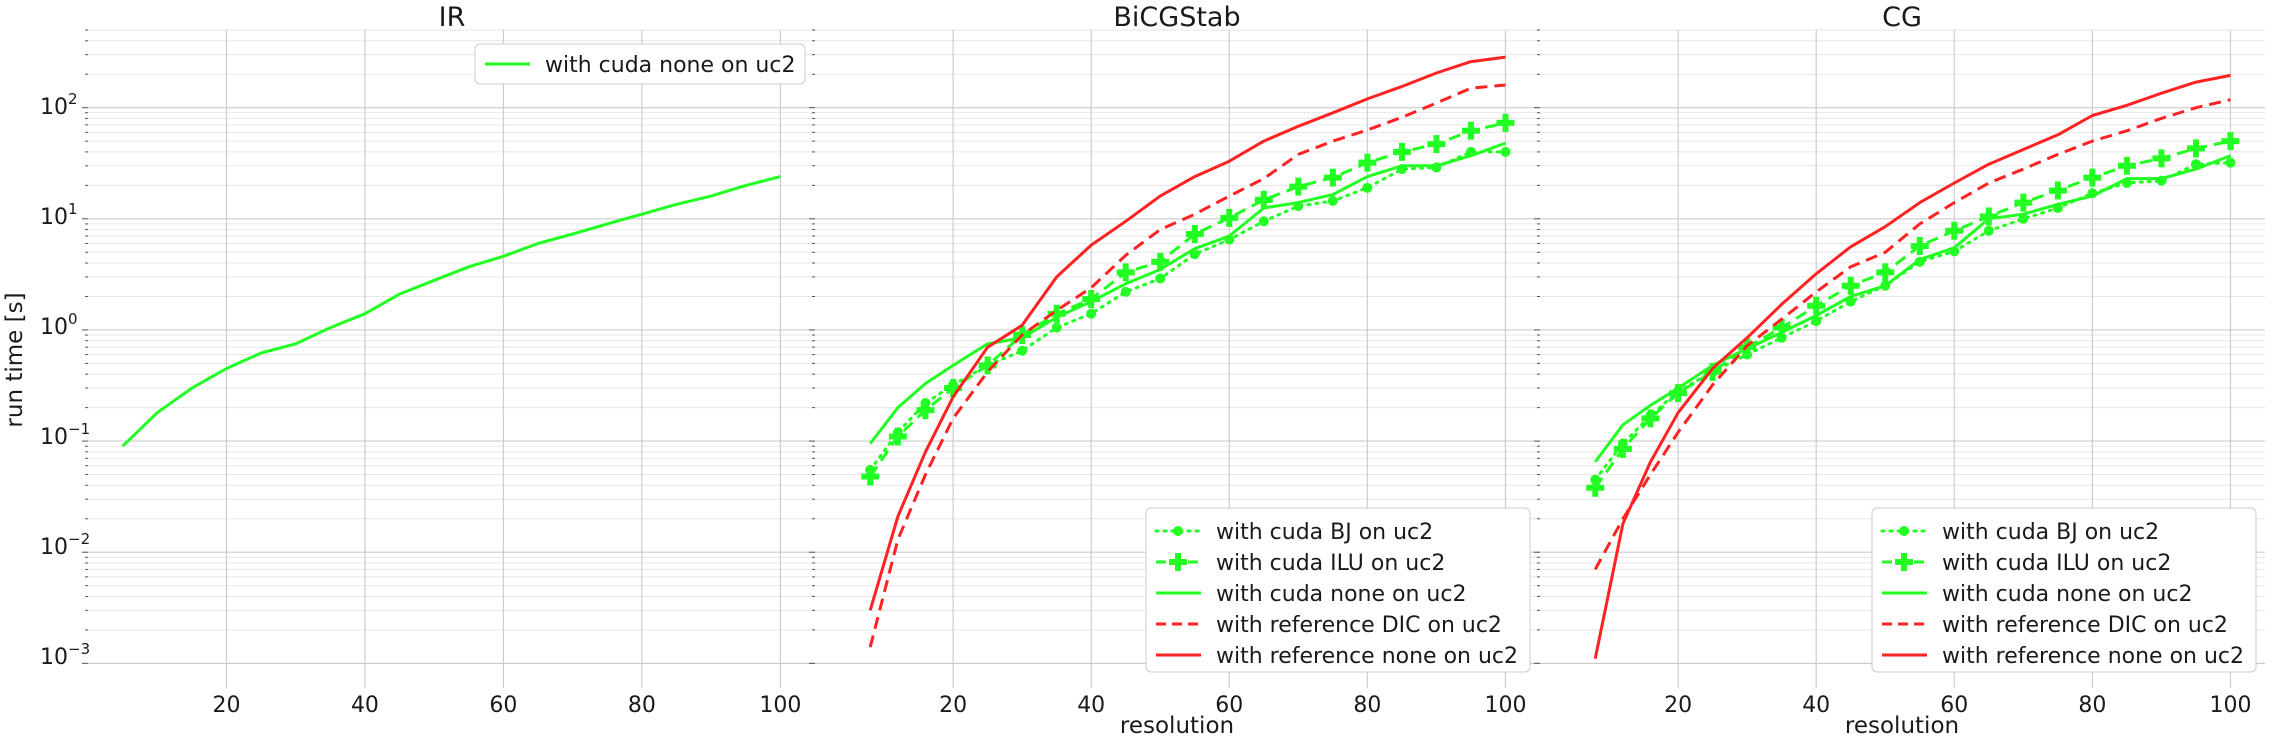 The image size is (2273, 743). I want to click on panel-title: BiCGStab, so click(1176, 17).